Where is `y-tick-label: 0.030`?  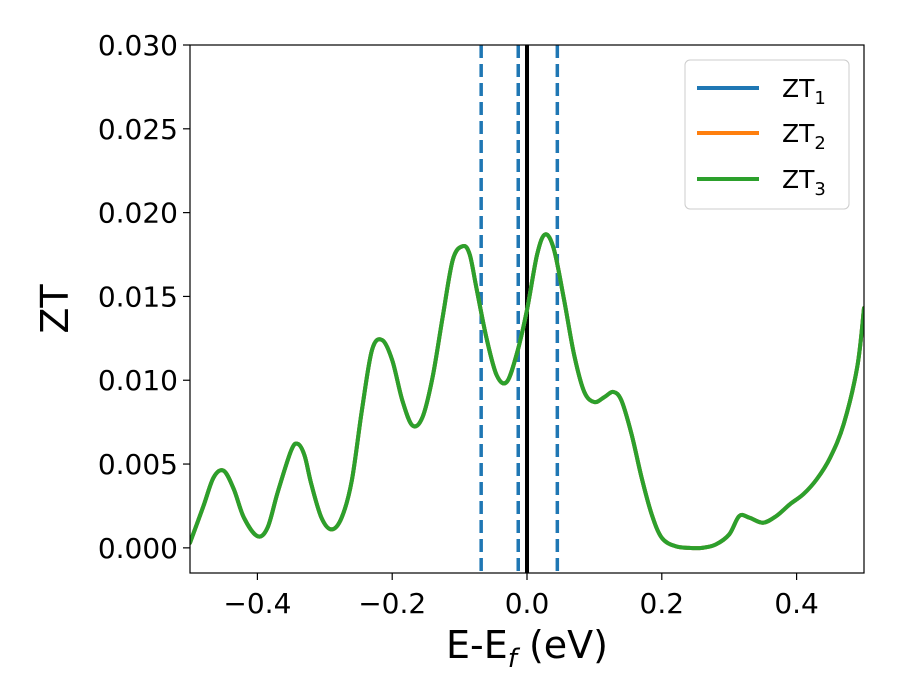
y-tick-label: 0.030 is located at coordinates (138, 45).